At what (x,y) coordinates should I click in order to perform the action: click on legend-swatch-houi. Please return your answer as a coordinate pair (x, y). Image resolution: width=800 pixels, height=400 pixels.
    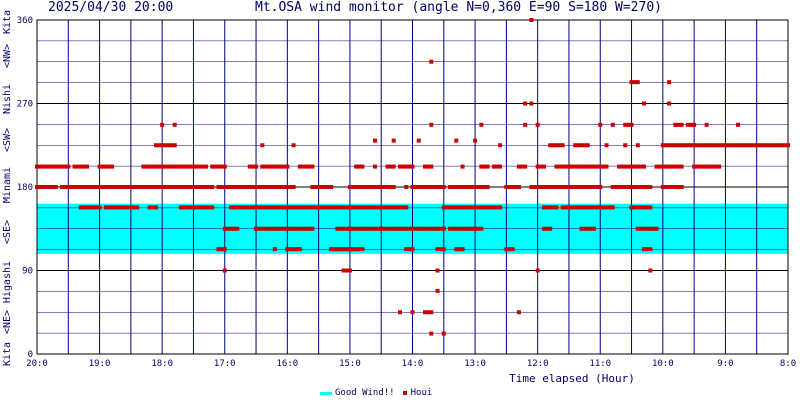
    Looking at the image, I should click on (404, 393).